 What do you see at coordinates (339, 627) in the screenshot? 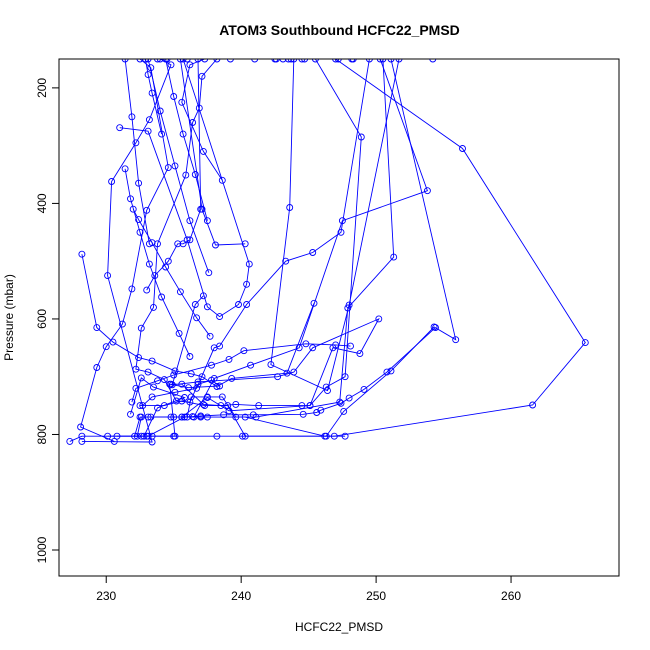
I see `x-axis-label: HCFC22_PMSD` at bounding box center [339, 627].